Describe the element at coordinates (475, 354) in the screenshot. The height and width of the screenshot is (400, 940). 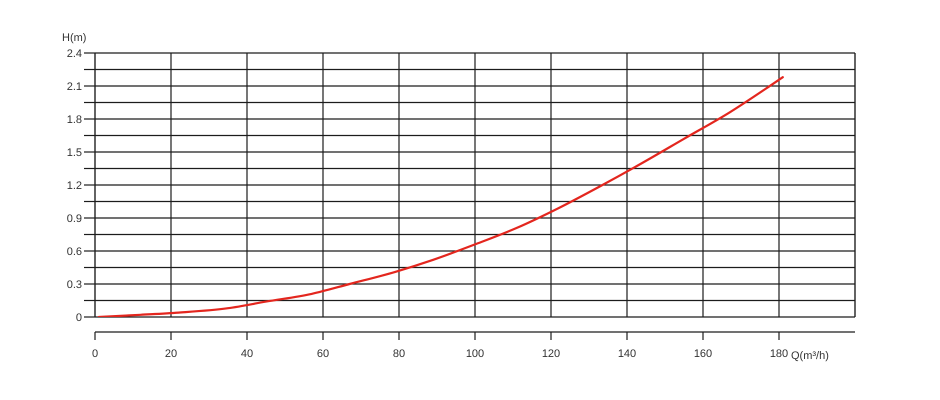
I see `x-tick-label: 100` at that location.